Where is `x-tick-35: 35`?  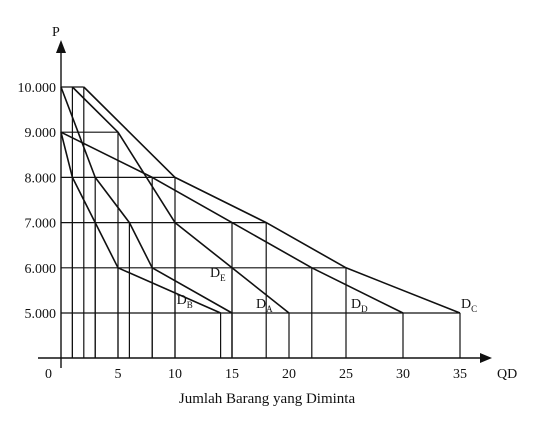 x-tick-35: 35 is located at coordinates (460, 374).